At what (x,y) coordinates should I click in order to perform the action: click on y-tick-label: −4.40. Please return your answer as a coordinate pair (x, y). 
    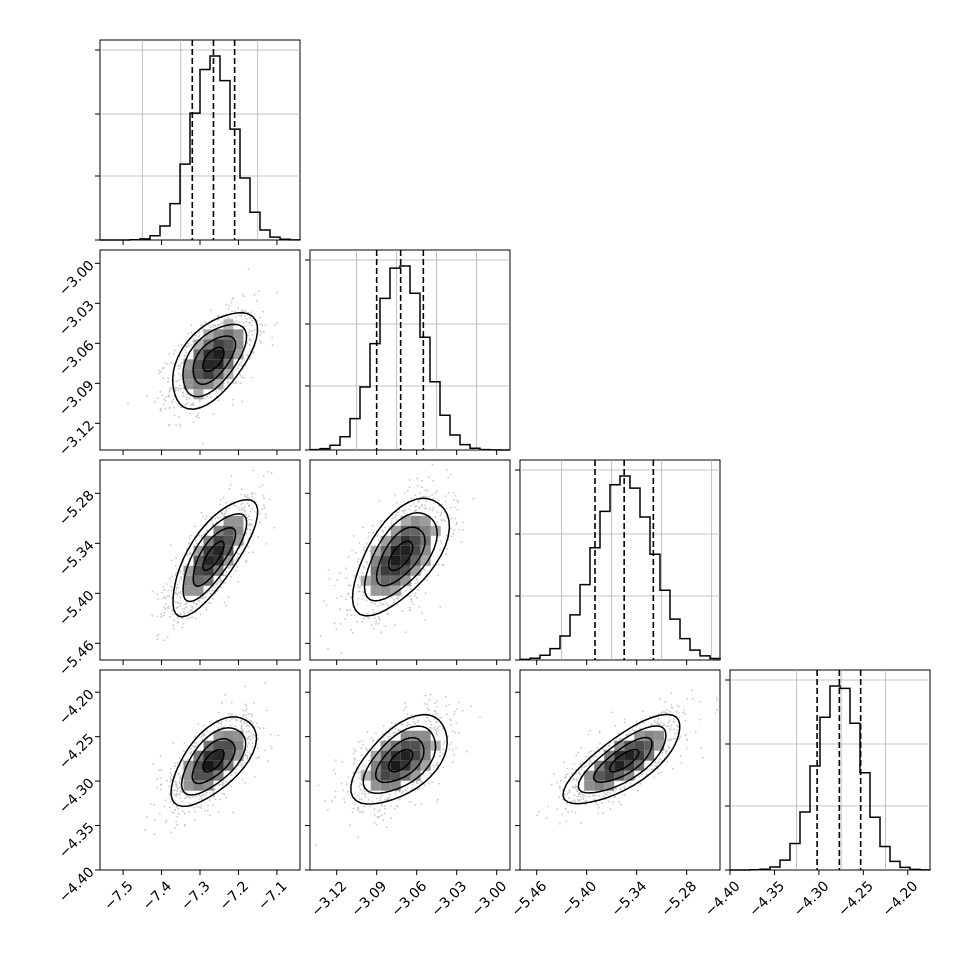
    Looking at the image, I should click on (77, 885).